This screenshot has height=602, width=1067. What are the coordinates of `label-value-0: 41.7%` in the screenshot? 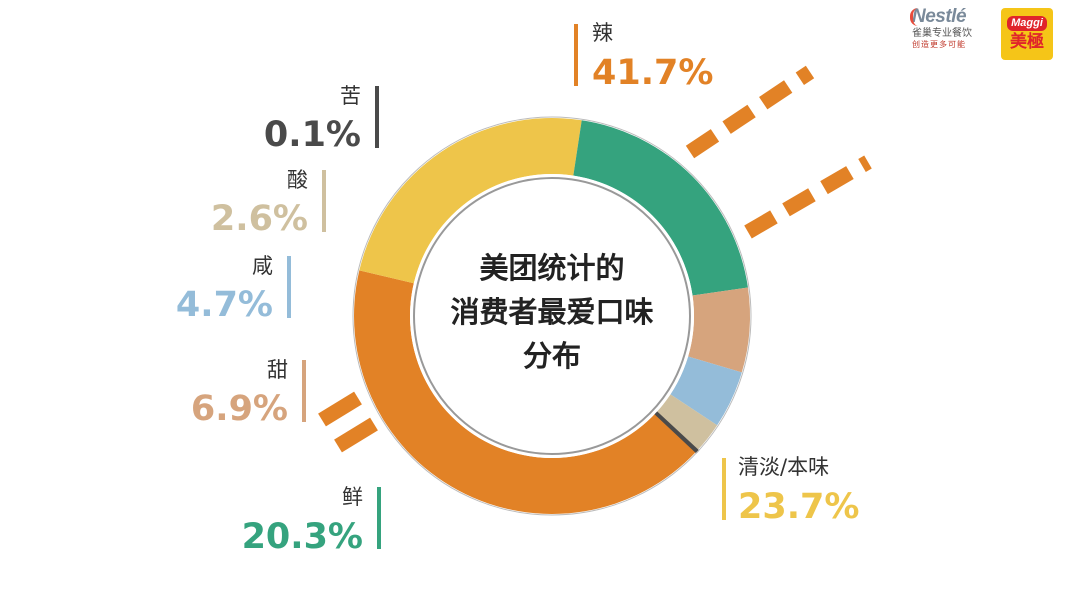 It's located at (652, 73).